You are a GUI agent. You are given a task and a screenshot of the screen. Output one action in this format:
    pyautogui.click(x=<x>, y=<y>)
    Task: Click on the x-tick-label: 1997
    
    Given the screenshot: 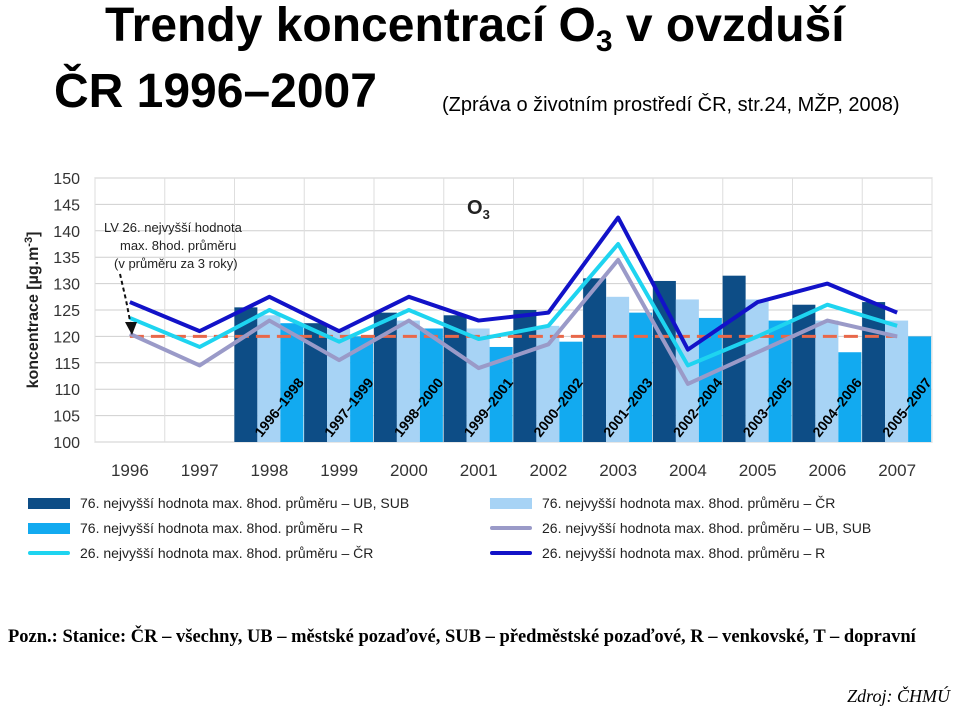 What is the action you would take?
    pyautogui.click(x=200, y=470)
    